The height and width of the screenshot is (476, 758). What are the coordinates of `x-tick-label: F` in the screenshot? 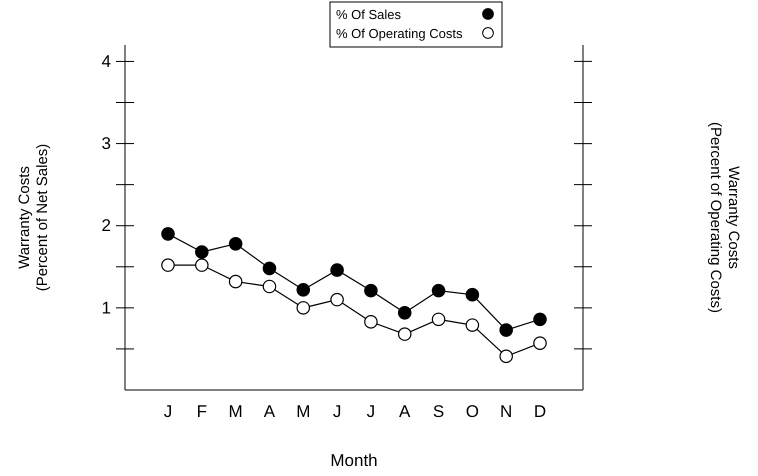 It's located at (202, 411).